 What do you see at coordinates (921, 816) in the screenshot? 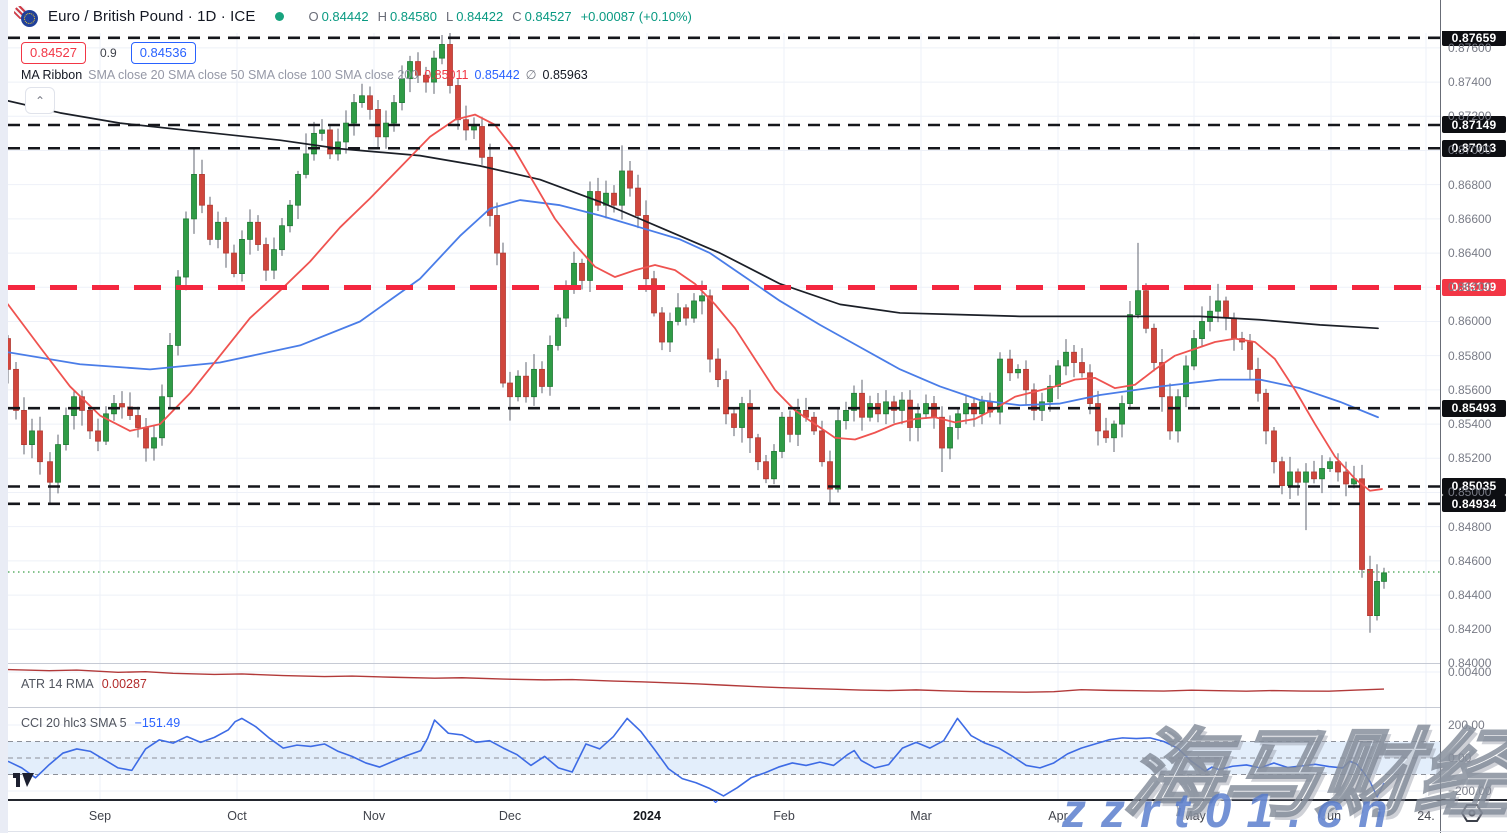
I see `time-axis-label: Mar` at bounding box center [921, 816].